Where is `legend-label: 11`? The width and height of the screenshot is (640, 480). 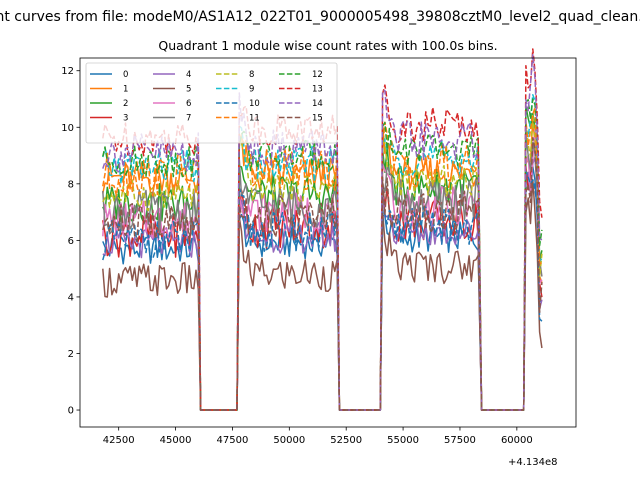 legend-label: 11 is located at coordinates (254, 119).